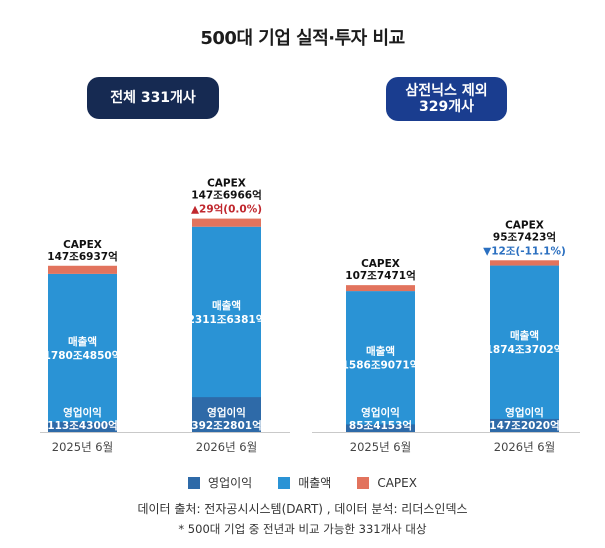  Describe the element at coordinates (380, 264) in the screenshot. I see `label-capex-title-g2-b1: CAPEX` at that location.